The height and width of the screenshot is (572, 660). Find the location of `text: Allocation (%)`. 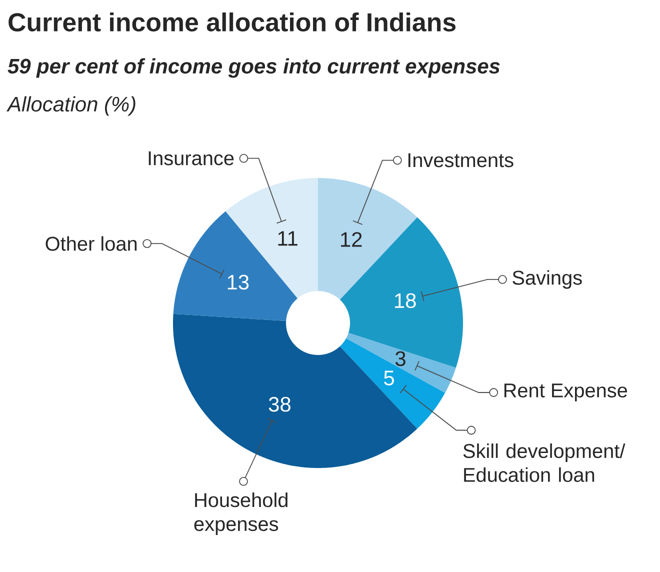

text: Allocation (%) is located at coordinates (71, 106).